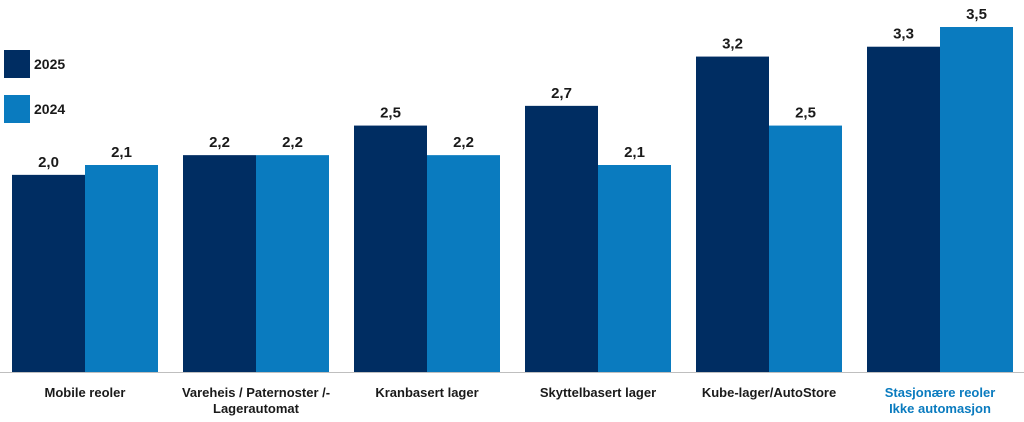 This screenshot has width=1024, height=422. I want to click on data-label-2024-1: 2,2, so click(292, 142).